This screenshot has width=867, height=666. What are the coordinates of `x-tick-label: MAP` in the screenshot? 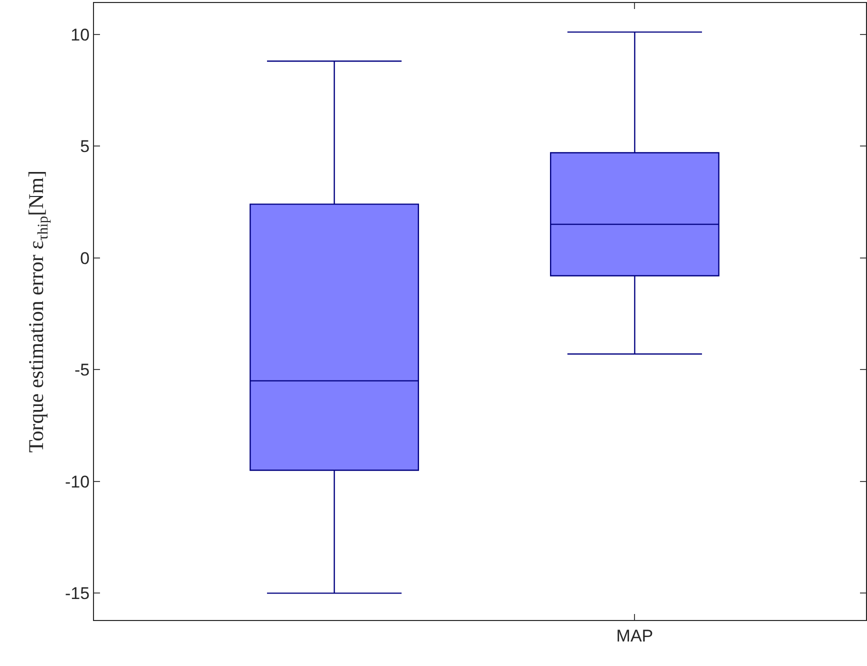 It's located at (635, 636).